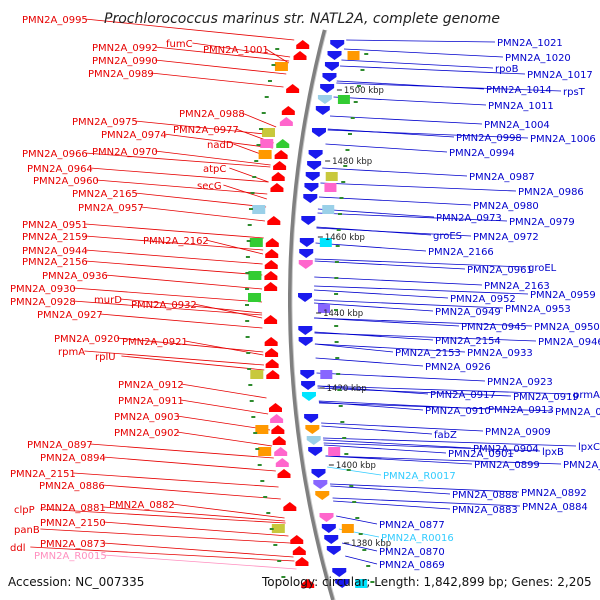 Image resolution: width=600 pixels, height=600 pixels. I want to click on gene-label-pmn2a-0973: PMN2A_0973, so click(469, 218).